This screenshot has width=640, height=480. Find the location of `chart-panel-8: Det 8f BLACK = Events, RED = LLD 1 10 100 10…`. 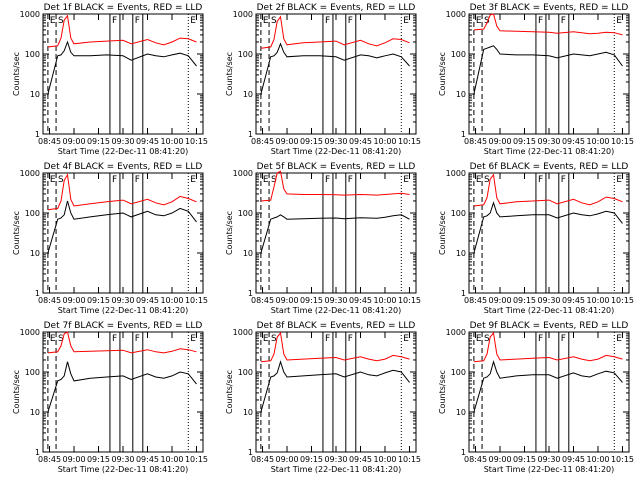

chart-panel-8: Det 8f BLACK = Events, RED = LLD 1 10 100 10… is located at coordinates (323, 397).